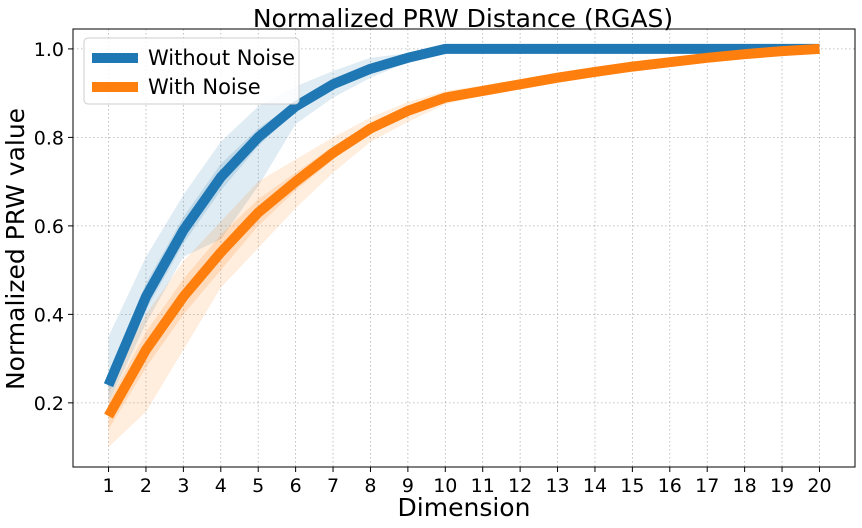  What do you see at coordinates (221, 486) in the screenshot?
I see `x-tick-label: 4` at bounding box center [221, 486].